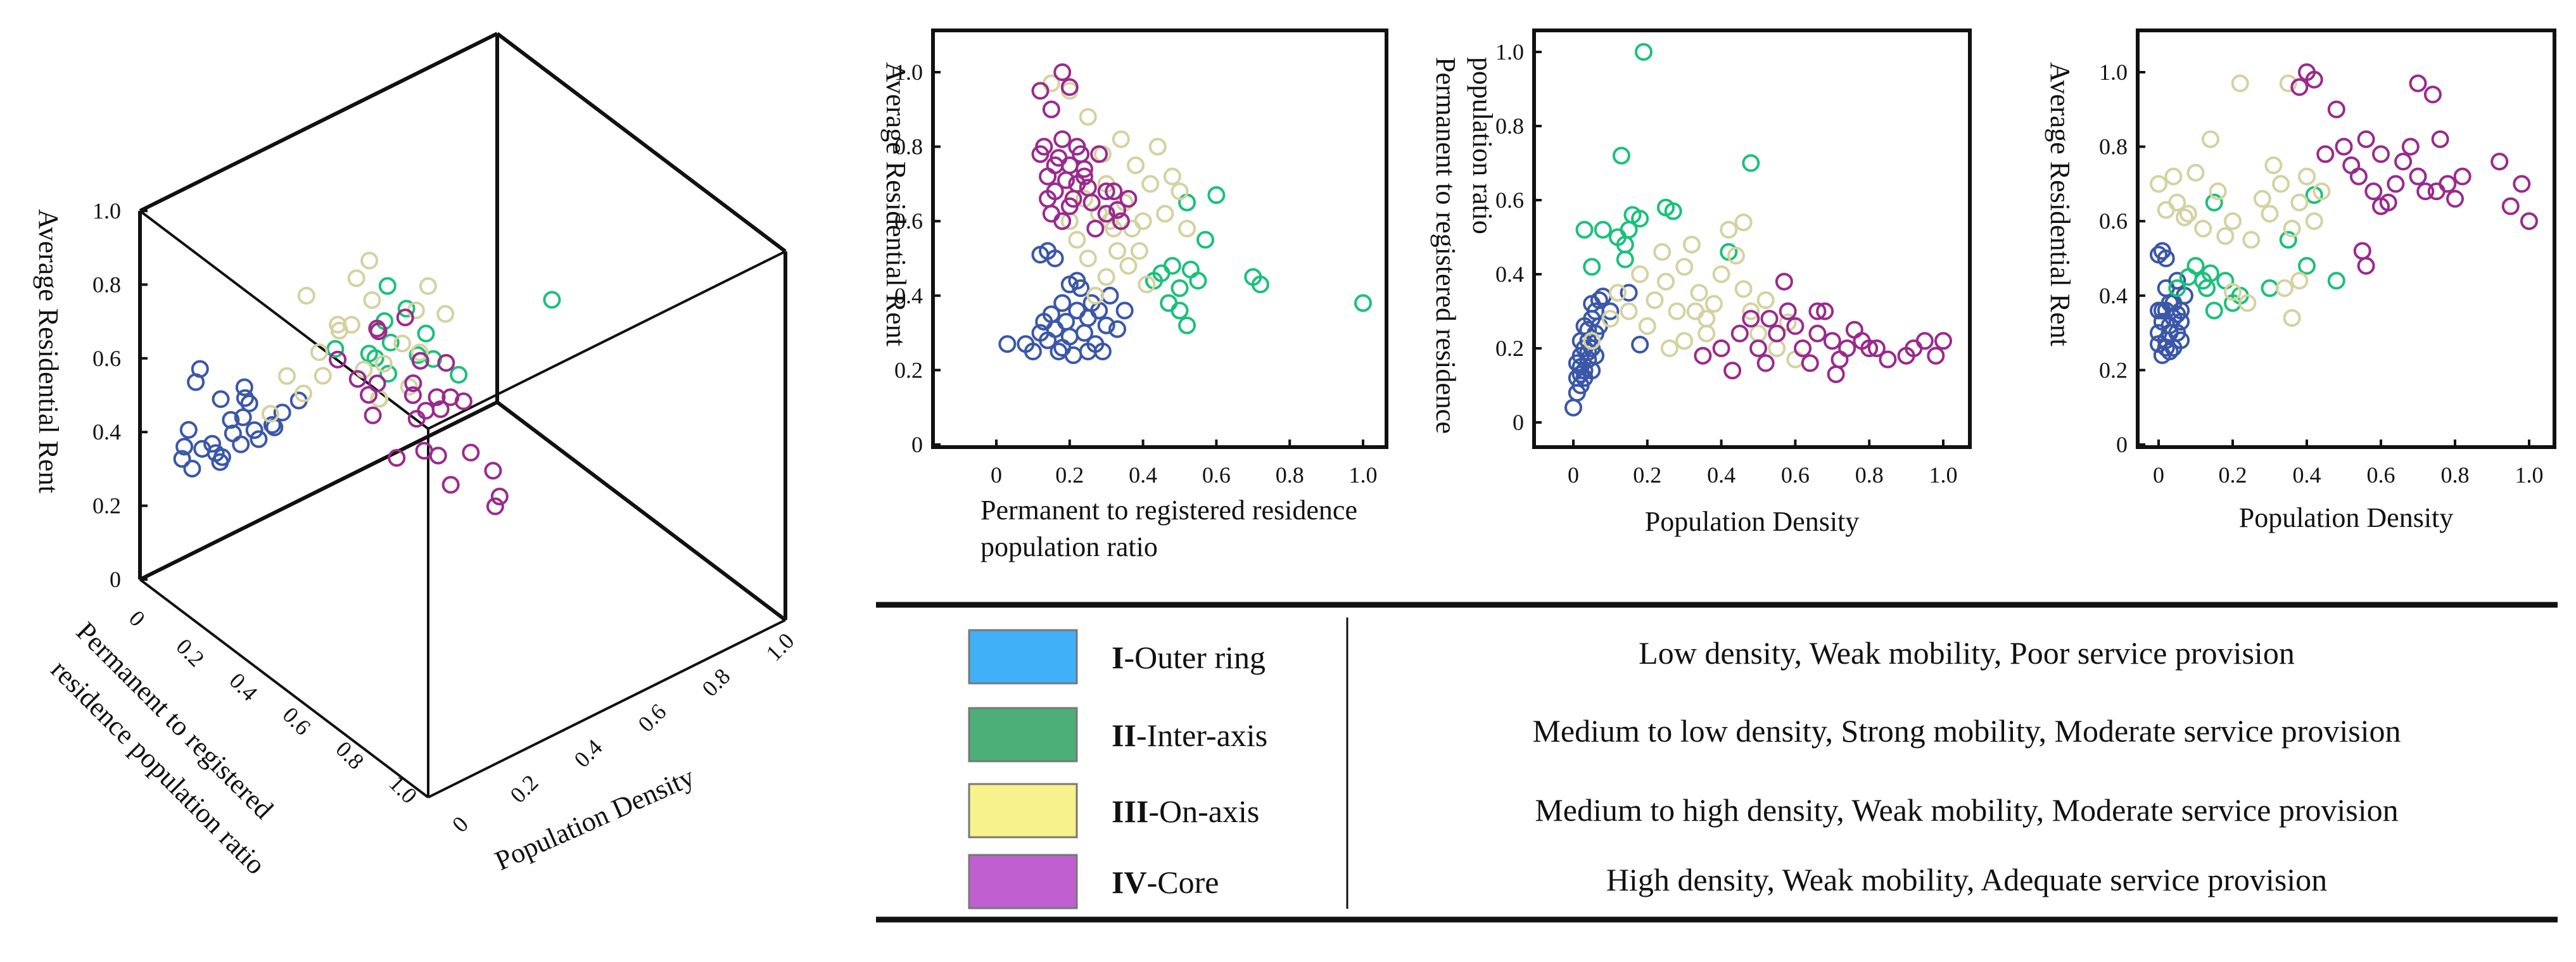 Image resolution: width=2576 pixels, height=962 pixels. I want to click on x-tick-label: 0.6, so click(1795, 475).